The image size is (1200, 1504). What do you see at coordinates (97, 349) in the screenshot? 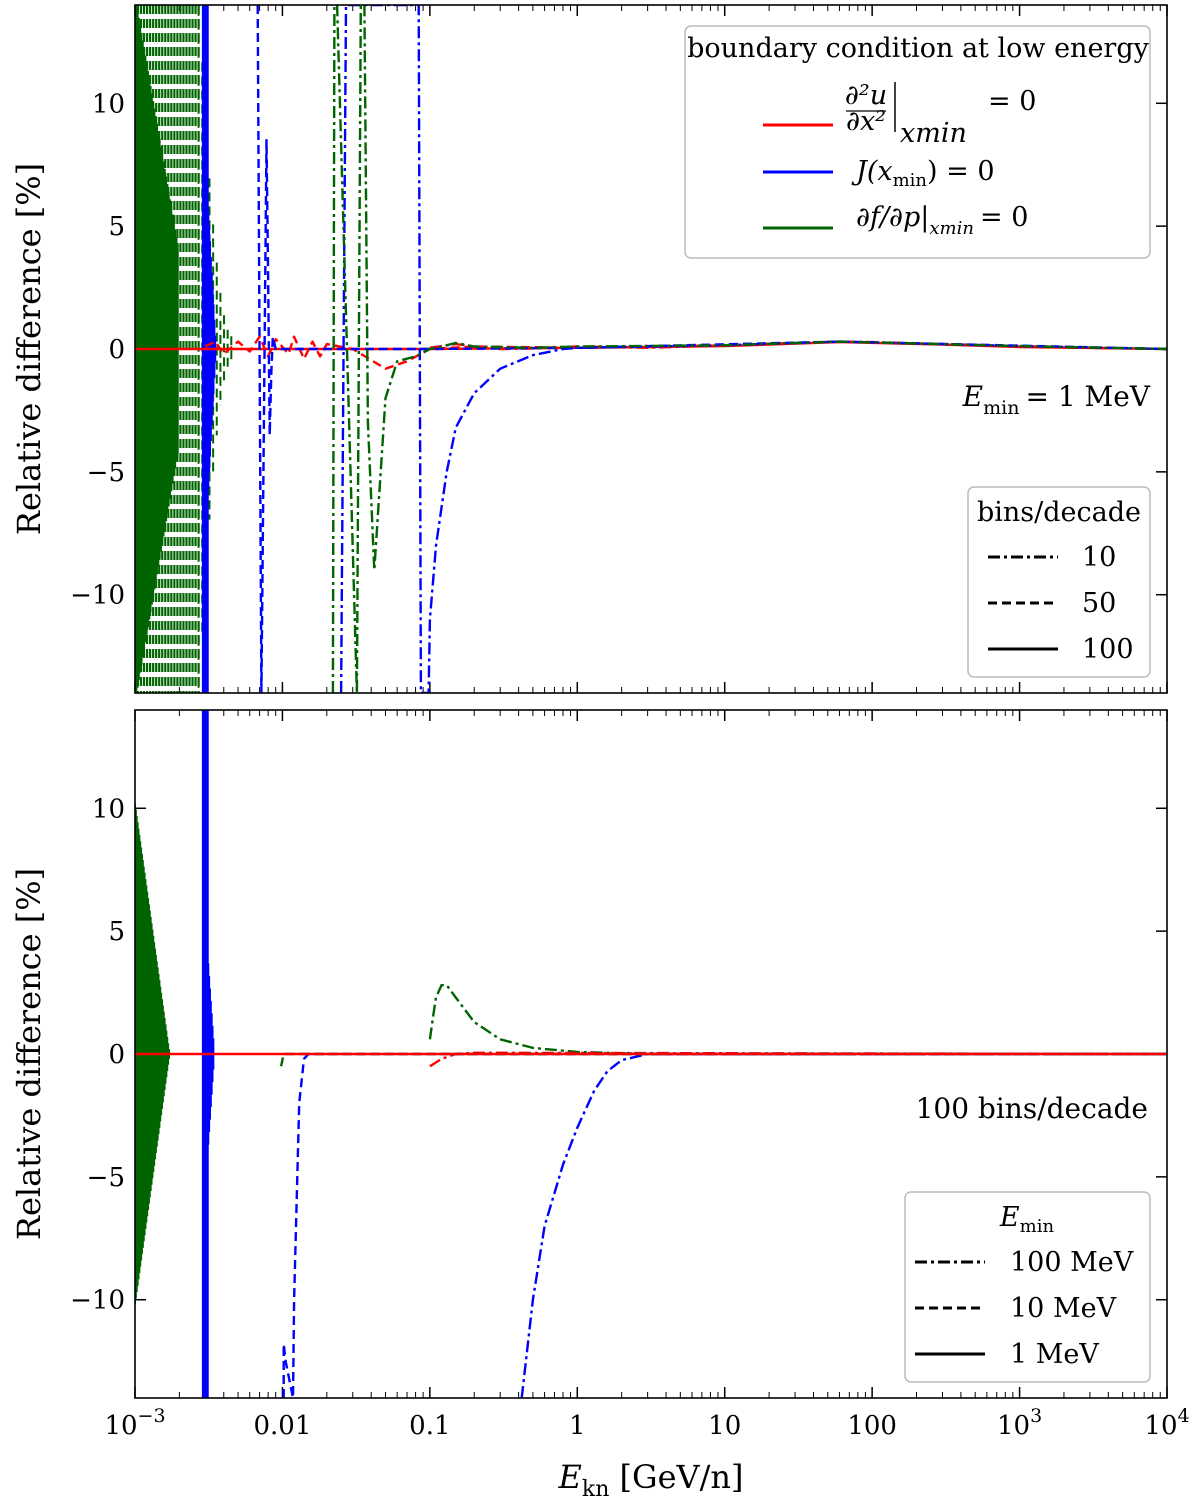
I see `top-y-tick-labels: −10 −5 0 5 10` at bounding box center [97, 349].